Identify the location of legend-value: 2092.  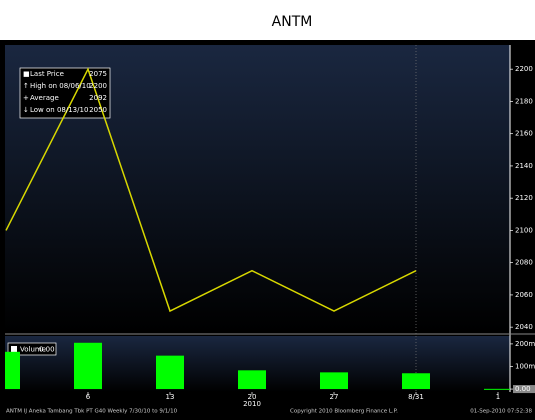
(98, 98).